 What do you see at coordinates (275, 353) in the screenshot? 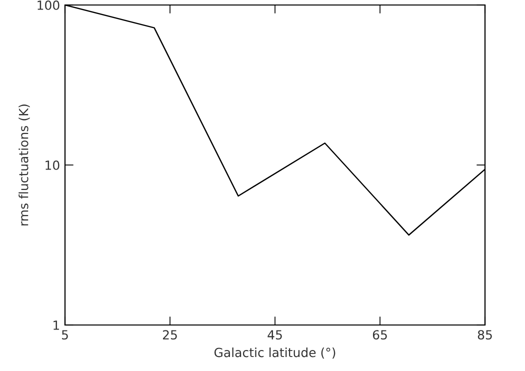
I see `x-axis-title: Galactic latitude (°)` at bounding box center [275, 353].